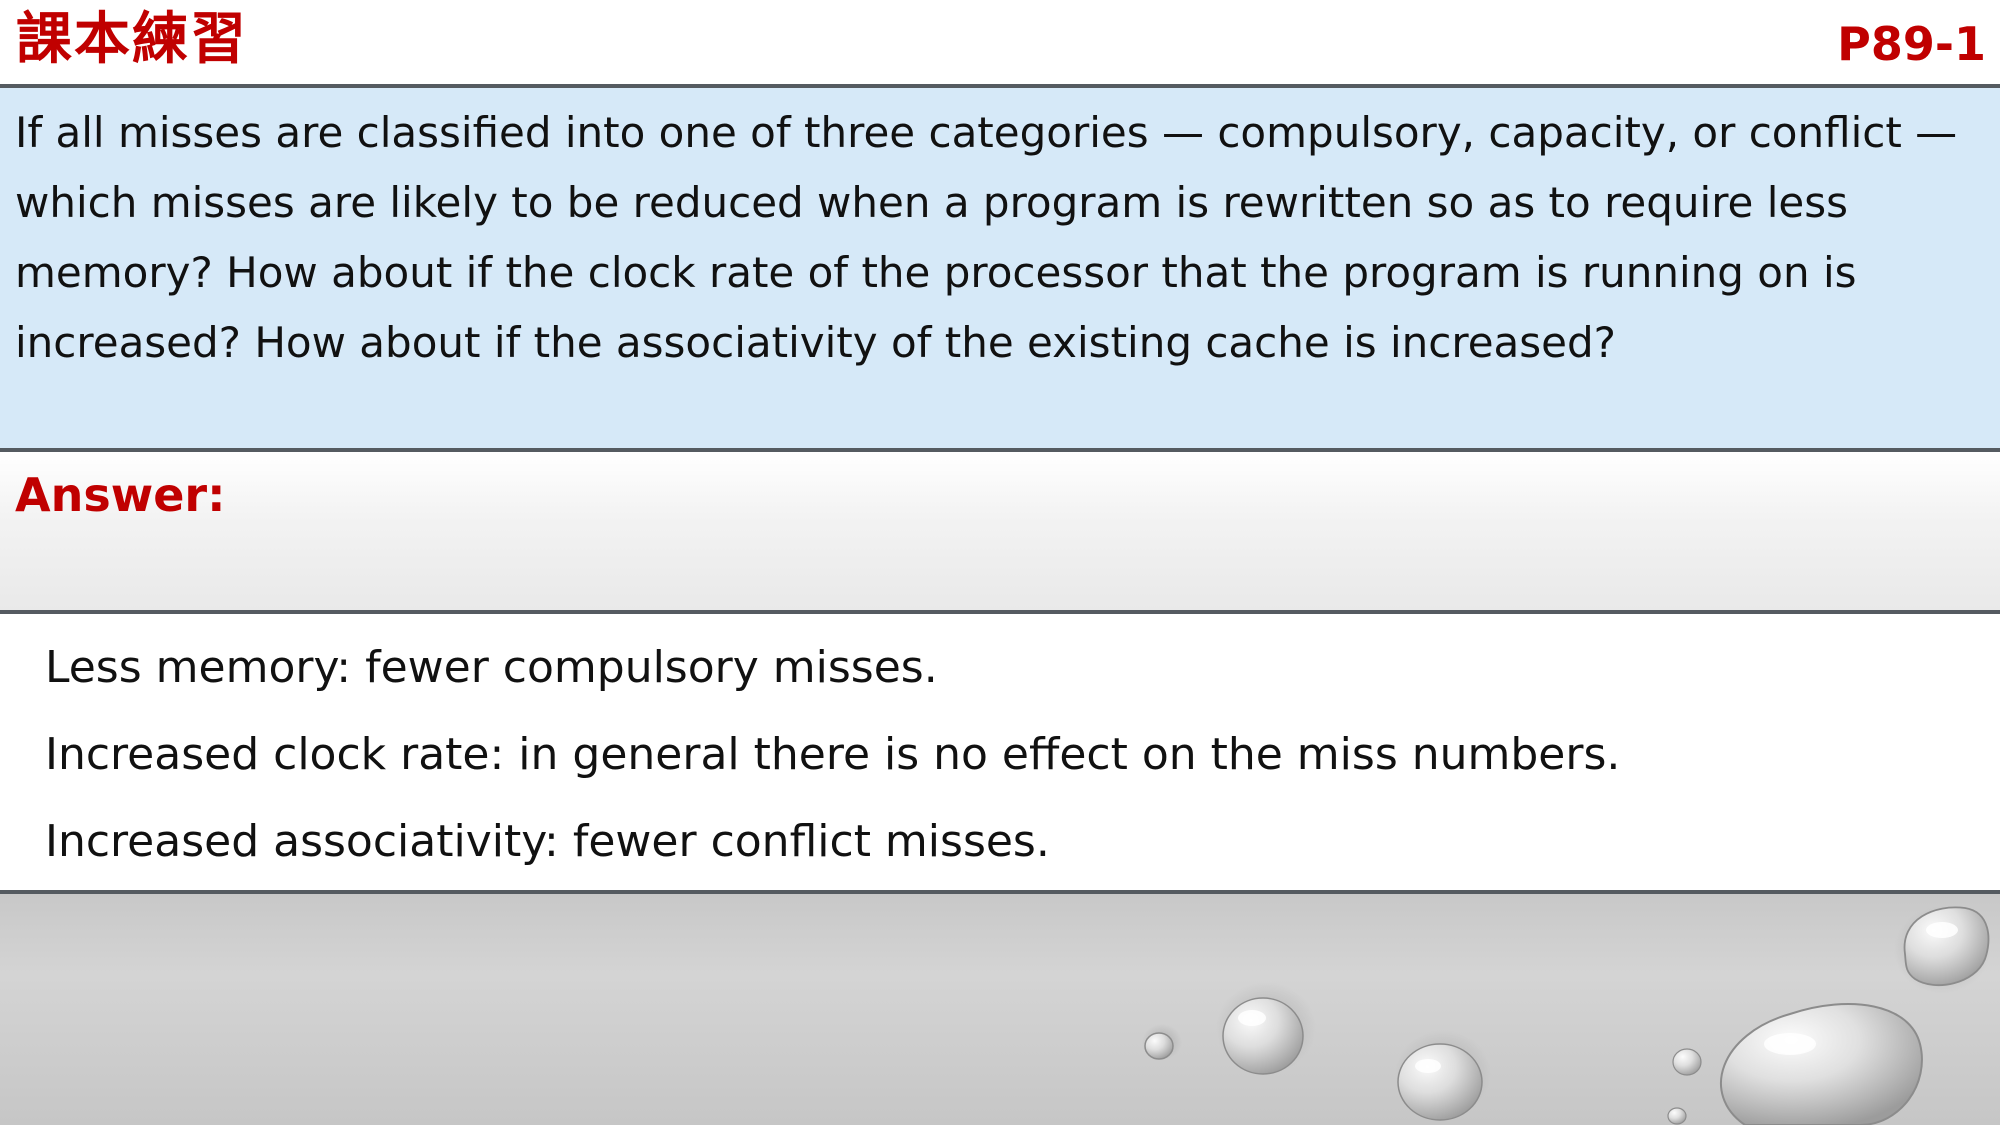 This screenshot has height=1125, width=2000. I want to click on divider-top, so click(1000, 86).